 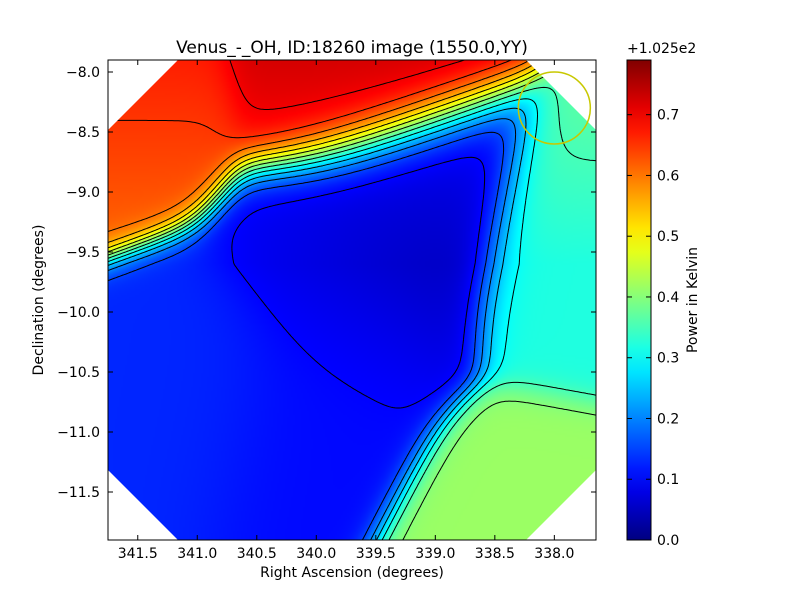 What do you see at coordinates (693, 300) in the screenshot?
I see `colorbar-label: Power in Kelvin` at bounding box center [693, 300].